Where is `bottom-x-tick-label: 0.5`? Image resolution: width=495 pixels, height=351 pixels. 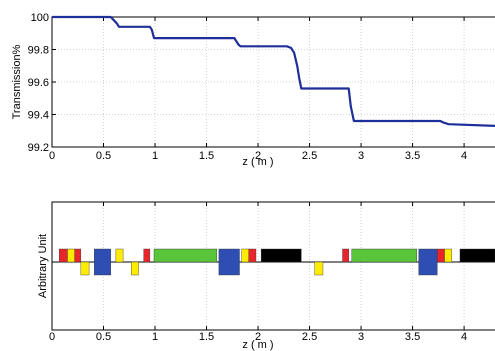
bottom-x-tick-label: 0.5 is located at coordinates (103, 337).